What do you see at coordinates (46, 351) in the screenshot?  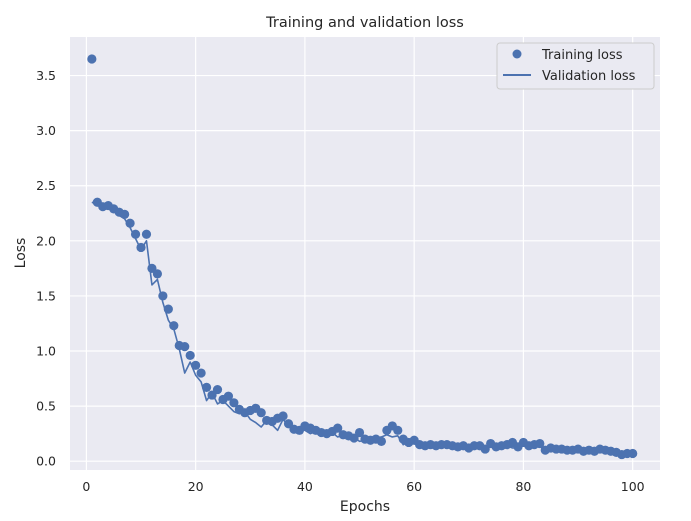 I see `y-tick-label: 1.0` at bounding box center [46, 351].